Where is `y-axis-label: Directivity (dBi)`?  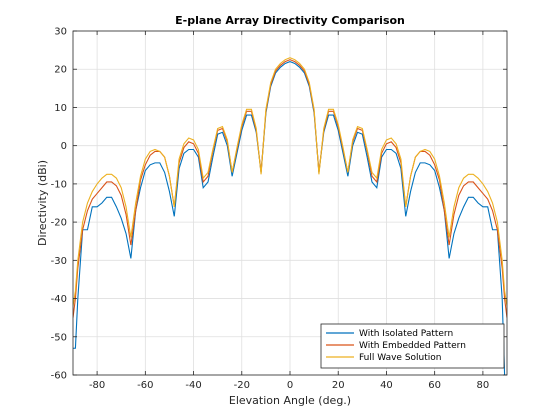 y-axis-label: Directivity (dBi) is located at coordinates (42, 203).